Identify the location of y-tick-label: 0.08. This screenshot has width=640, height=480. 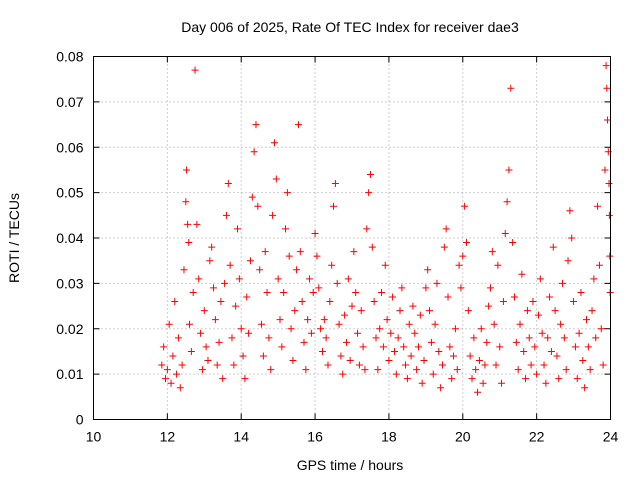
(69, 57).